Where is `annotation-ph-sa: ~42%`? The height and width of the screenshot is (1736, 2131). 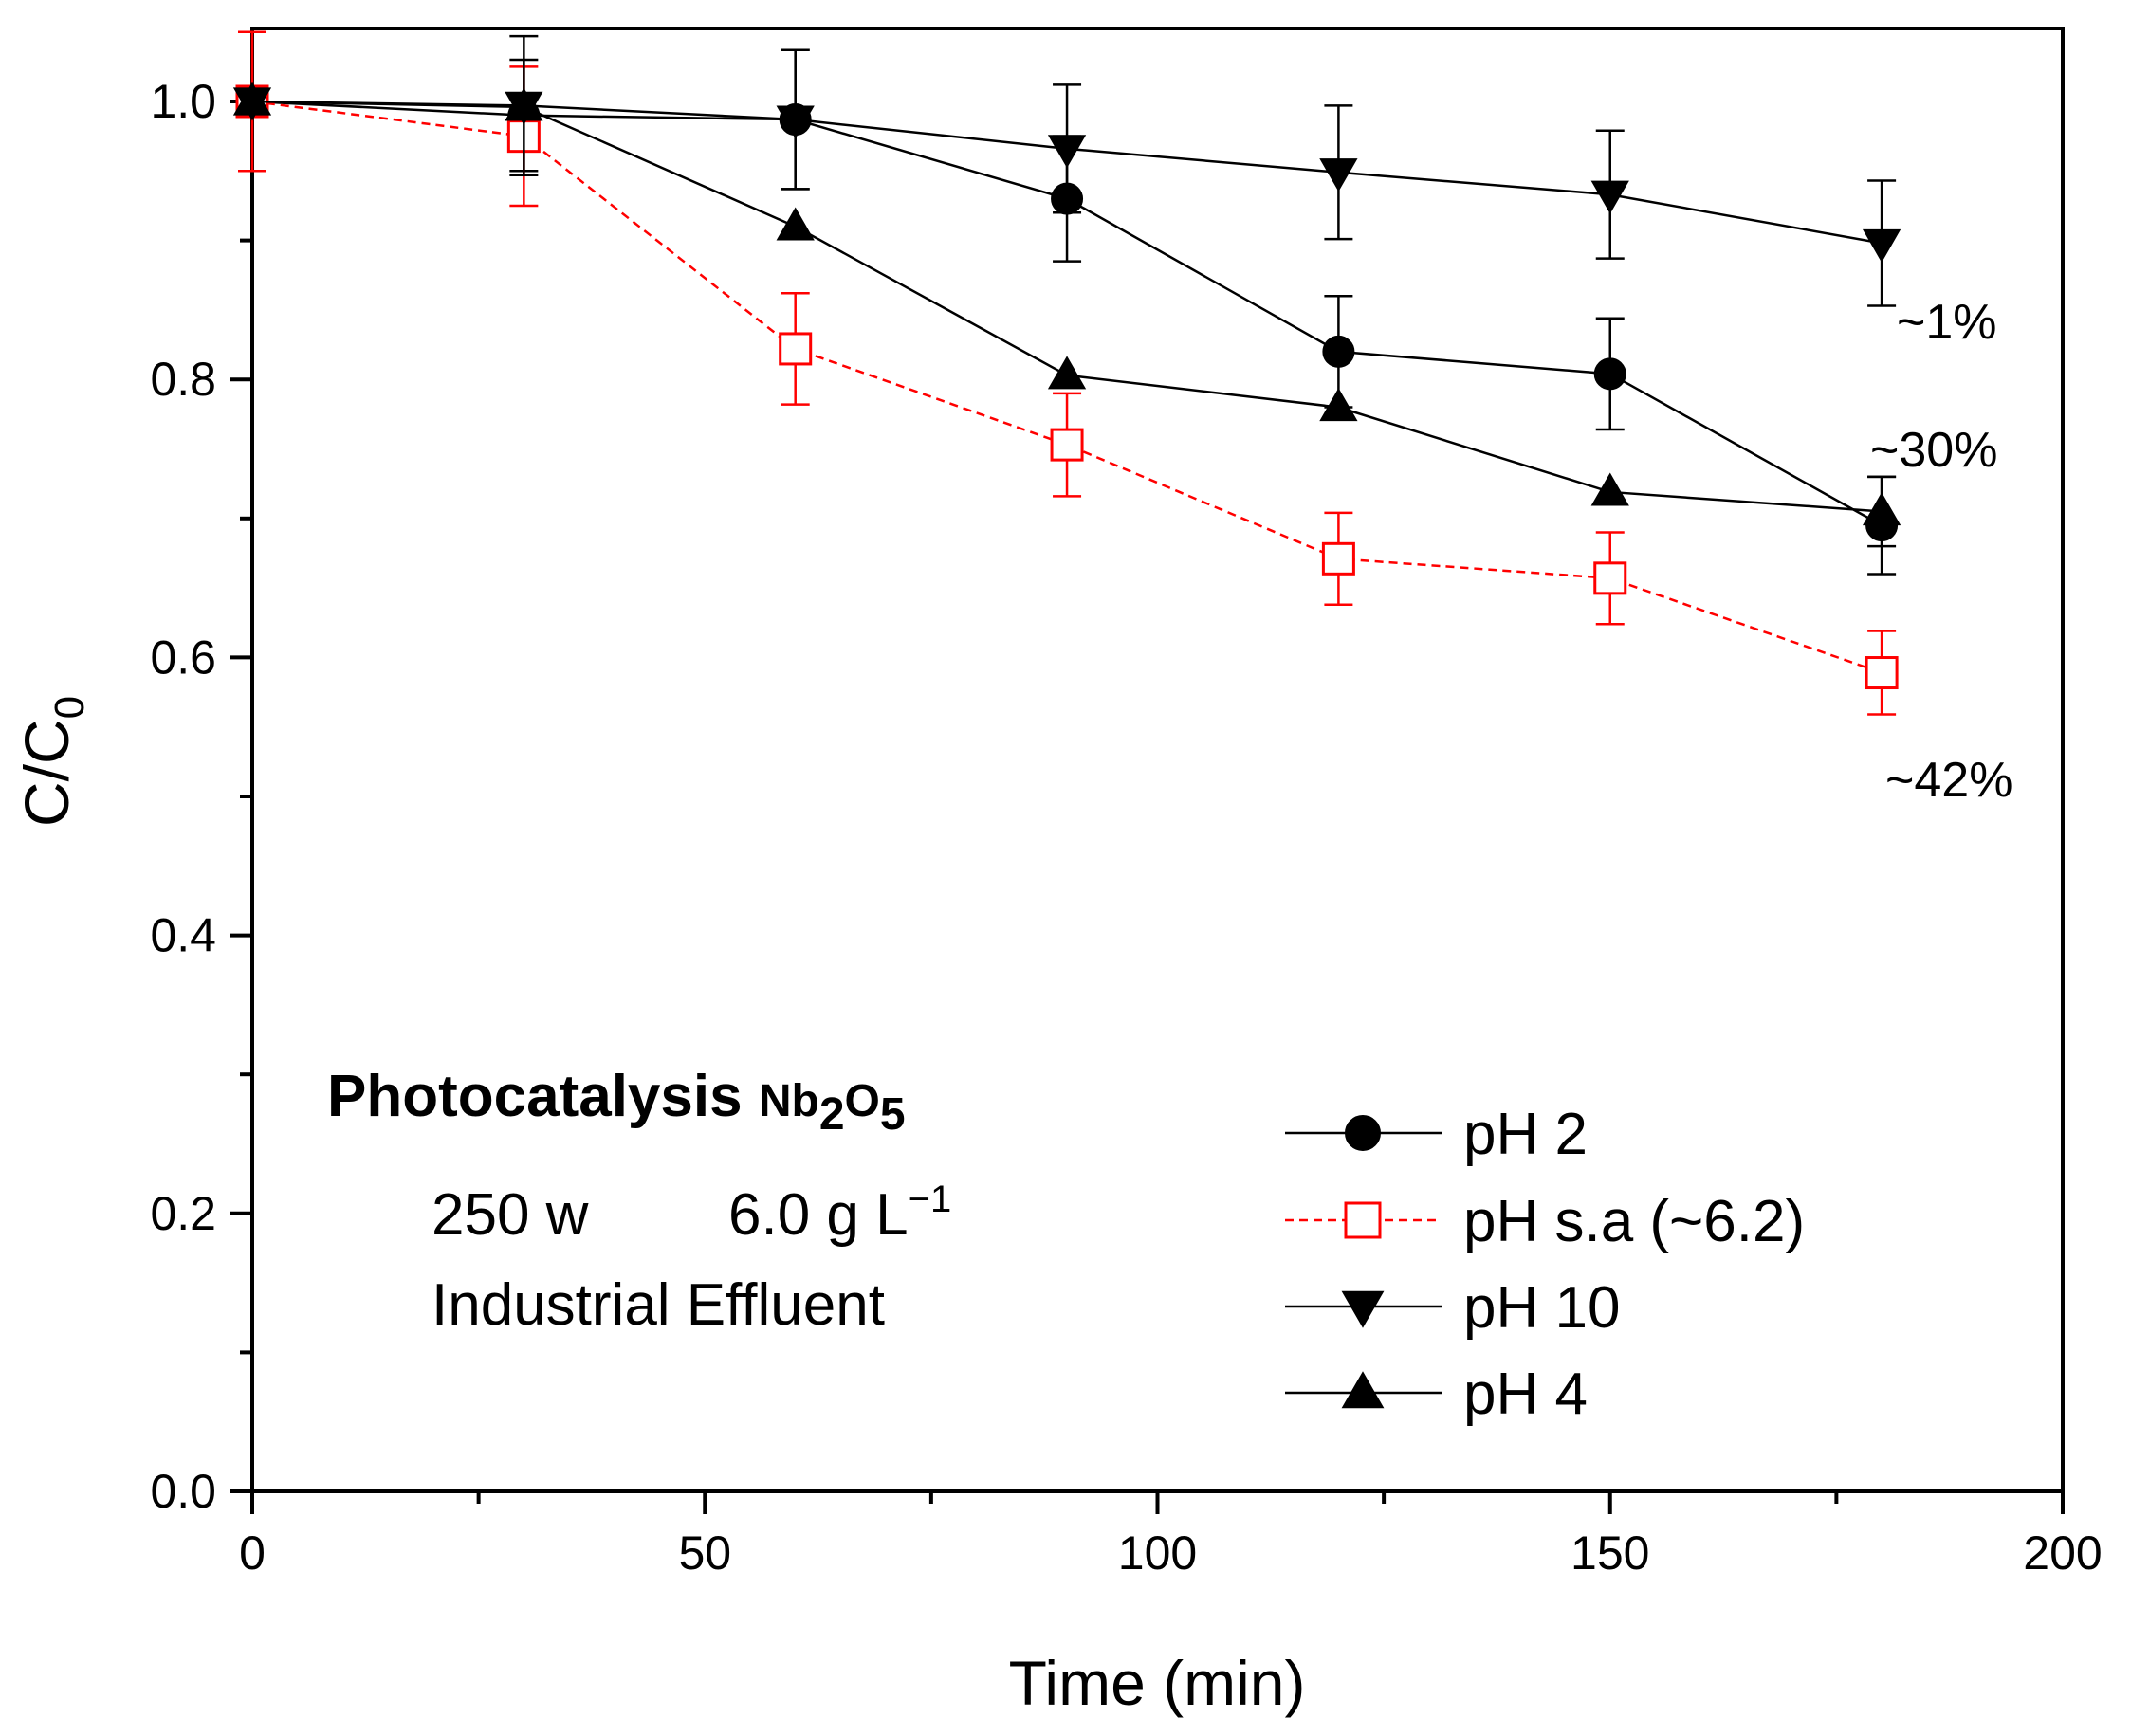
annotation-ph-sa: ~42% is located at coordinates (1948, 780).